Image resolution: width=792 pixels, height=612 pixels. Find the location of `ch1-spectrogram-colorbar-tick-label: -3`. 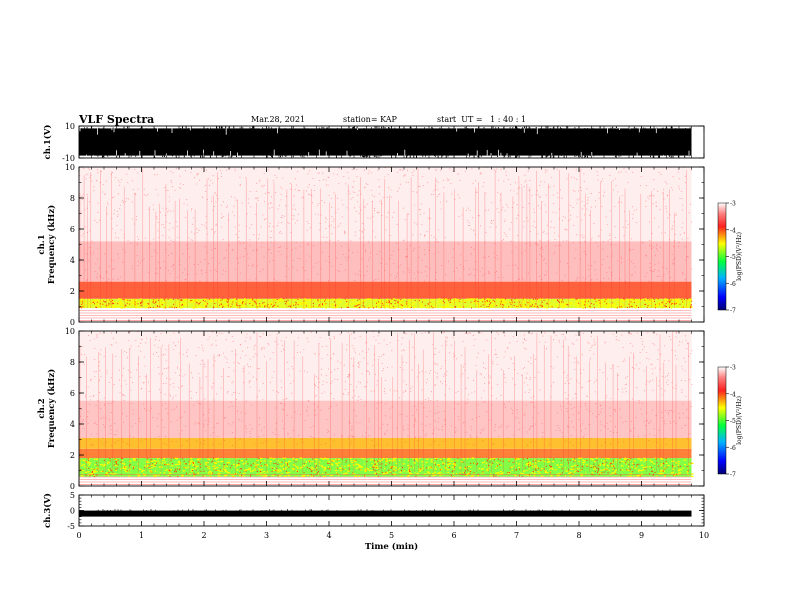

ch1-spectrogram-colorbar-tick-label: -3 is located at coordinates (733, 204).